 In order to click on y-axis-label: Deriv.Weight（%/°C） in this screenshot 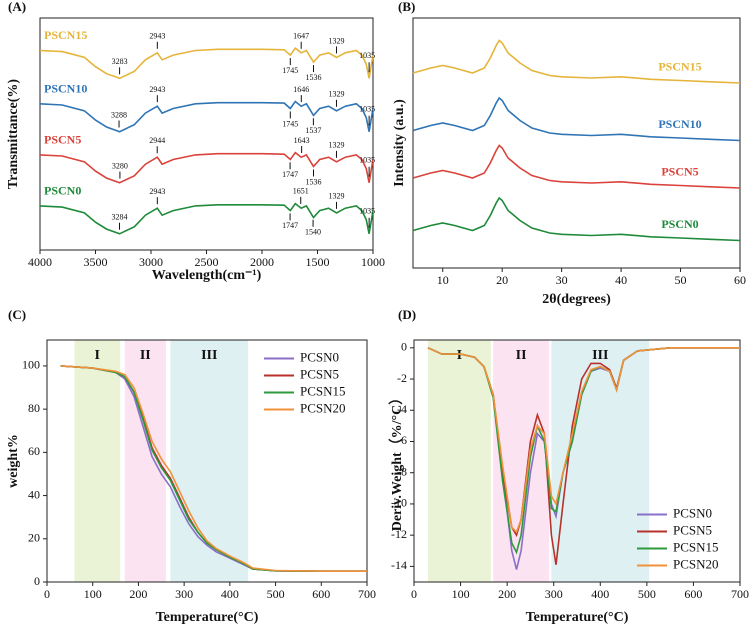, I will do `click(397, 461)`.